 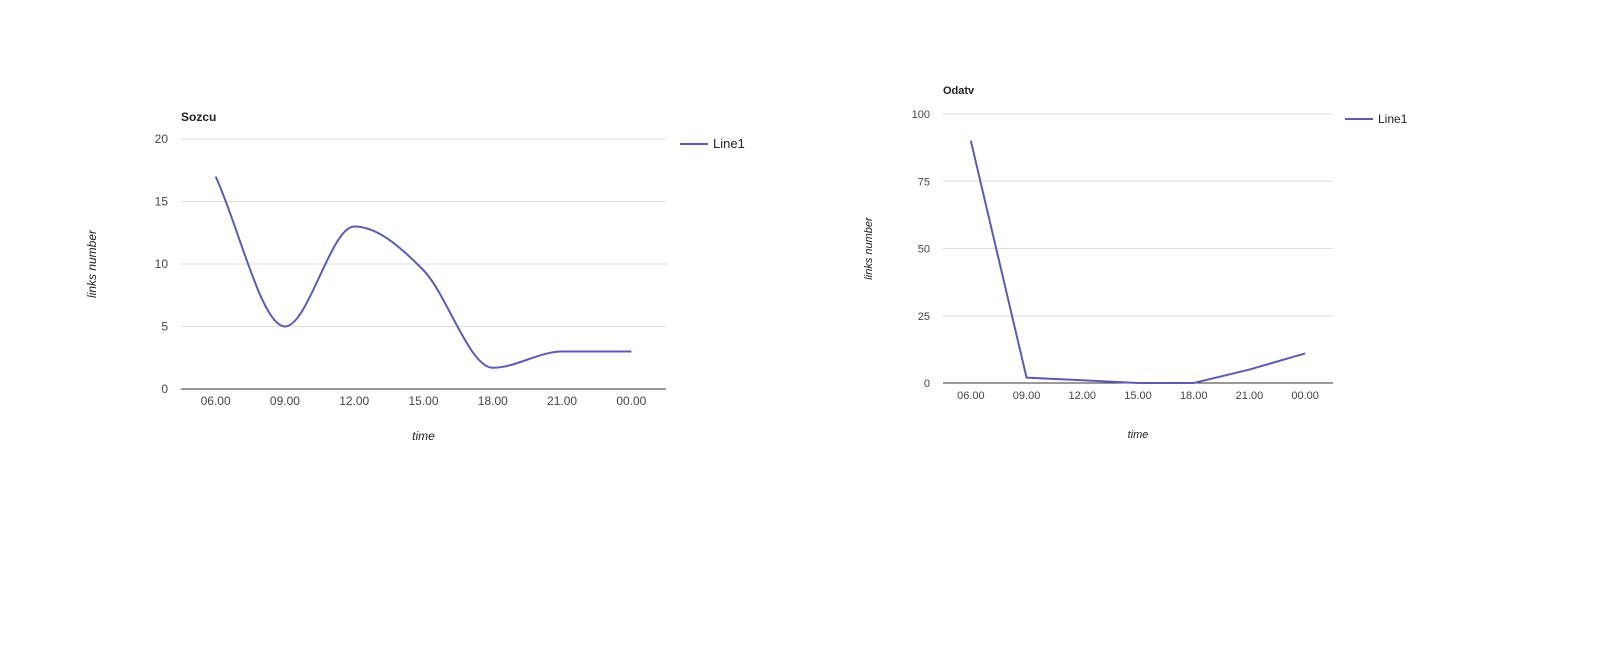 I want to click on y-tick-label: 5, so click(x=164, y=327).